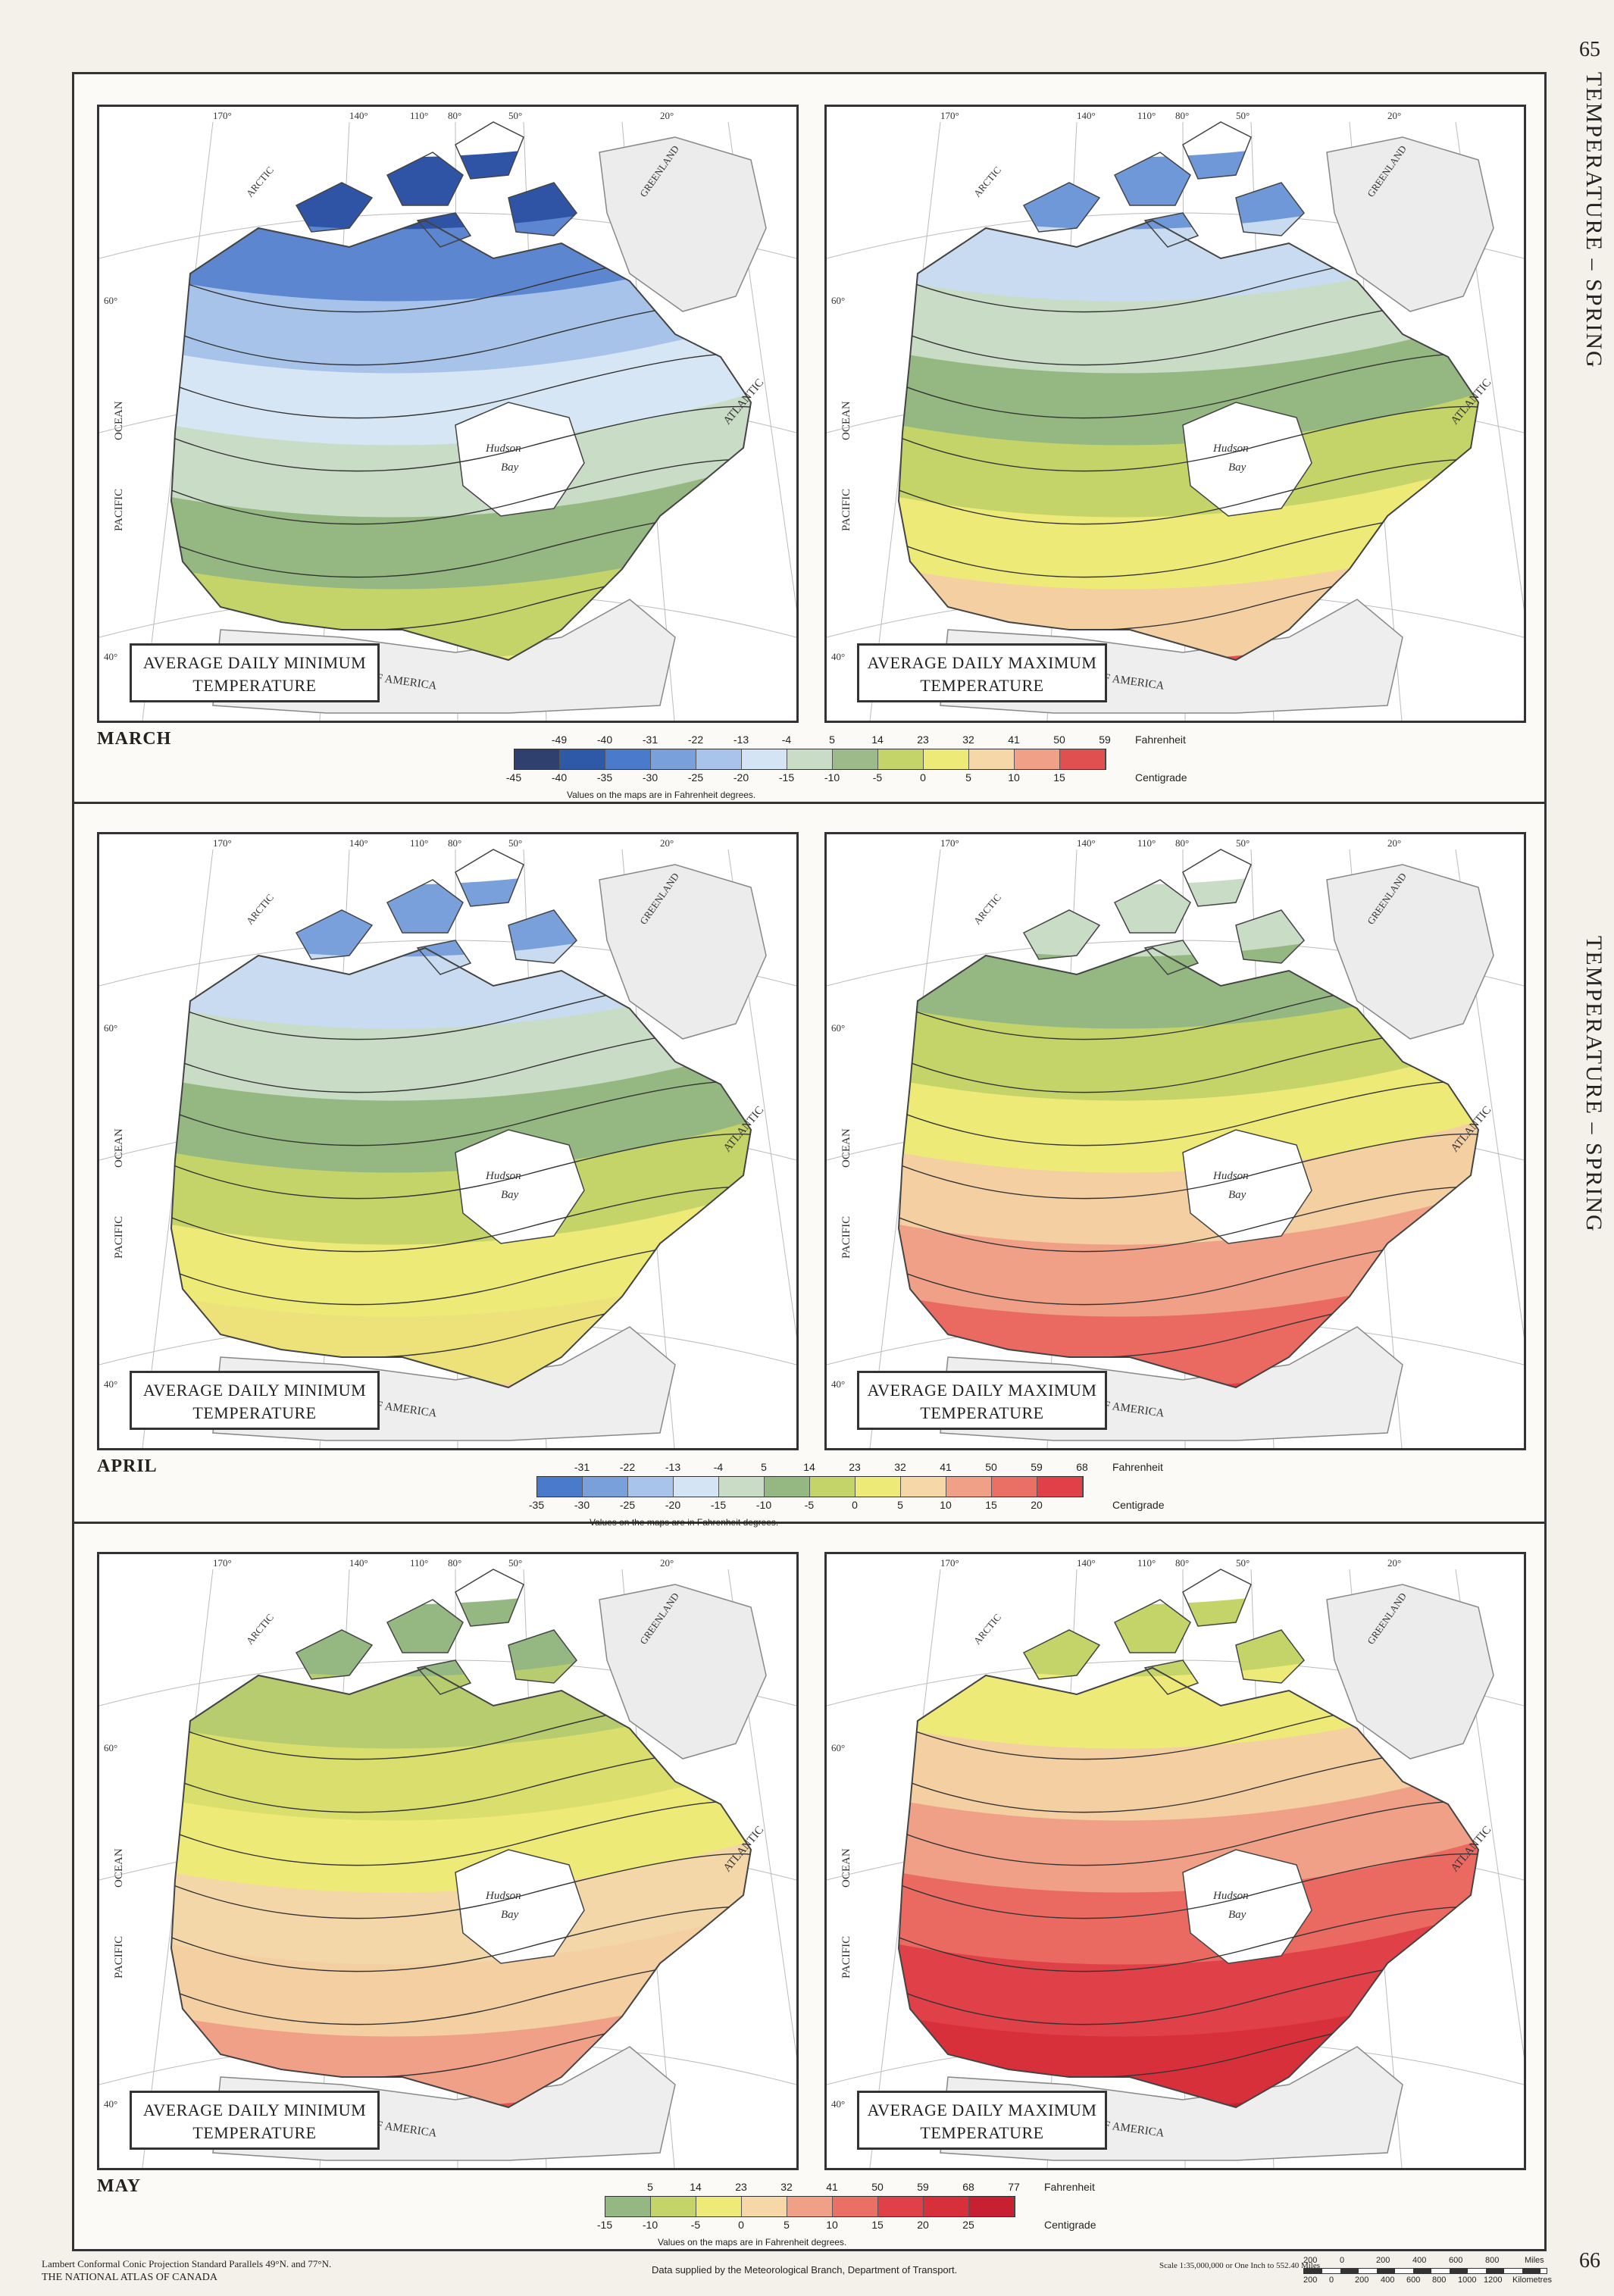  What do you see at coordinates (604, 777) in the screenshot?
I see `centigrade-value: -35` at bounding box center [604, 777].